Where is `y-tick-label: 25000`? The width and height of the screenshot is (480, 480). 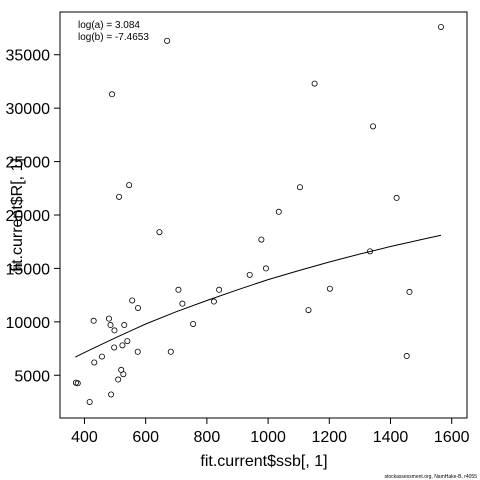
y-tick-label: 25000 is located at coordinates (28, 163).